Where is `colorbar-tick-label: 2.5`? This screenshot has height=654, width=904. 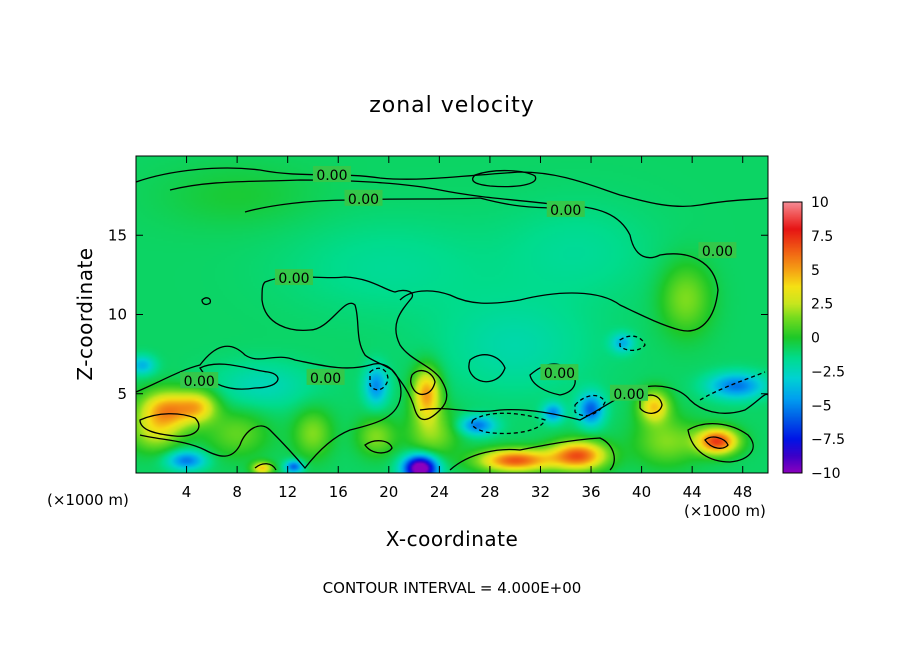 colorbar-tick-label: 2.5 is located at coordinates (822, 305).